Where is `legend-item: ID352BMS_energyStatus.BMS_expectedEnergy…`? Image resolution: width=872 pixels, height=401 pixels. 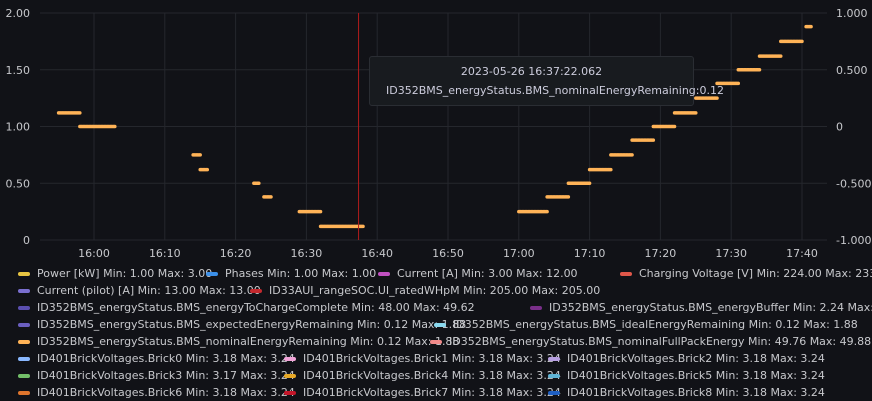
legend-item: ID352BMS_energyStatus.BMS_expectedEnergy… is located at coordinates (242, 324).